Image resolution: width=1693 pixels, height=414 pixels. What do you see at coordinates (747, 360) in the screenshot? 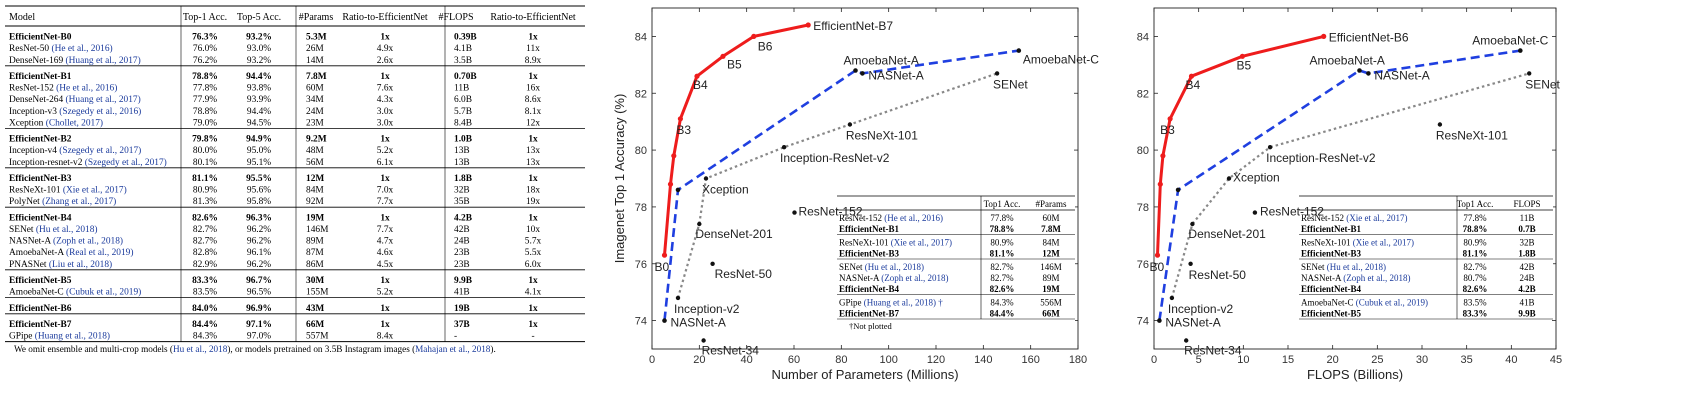
I see `x-tick-label: 40` at bounding box center [747, 360].